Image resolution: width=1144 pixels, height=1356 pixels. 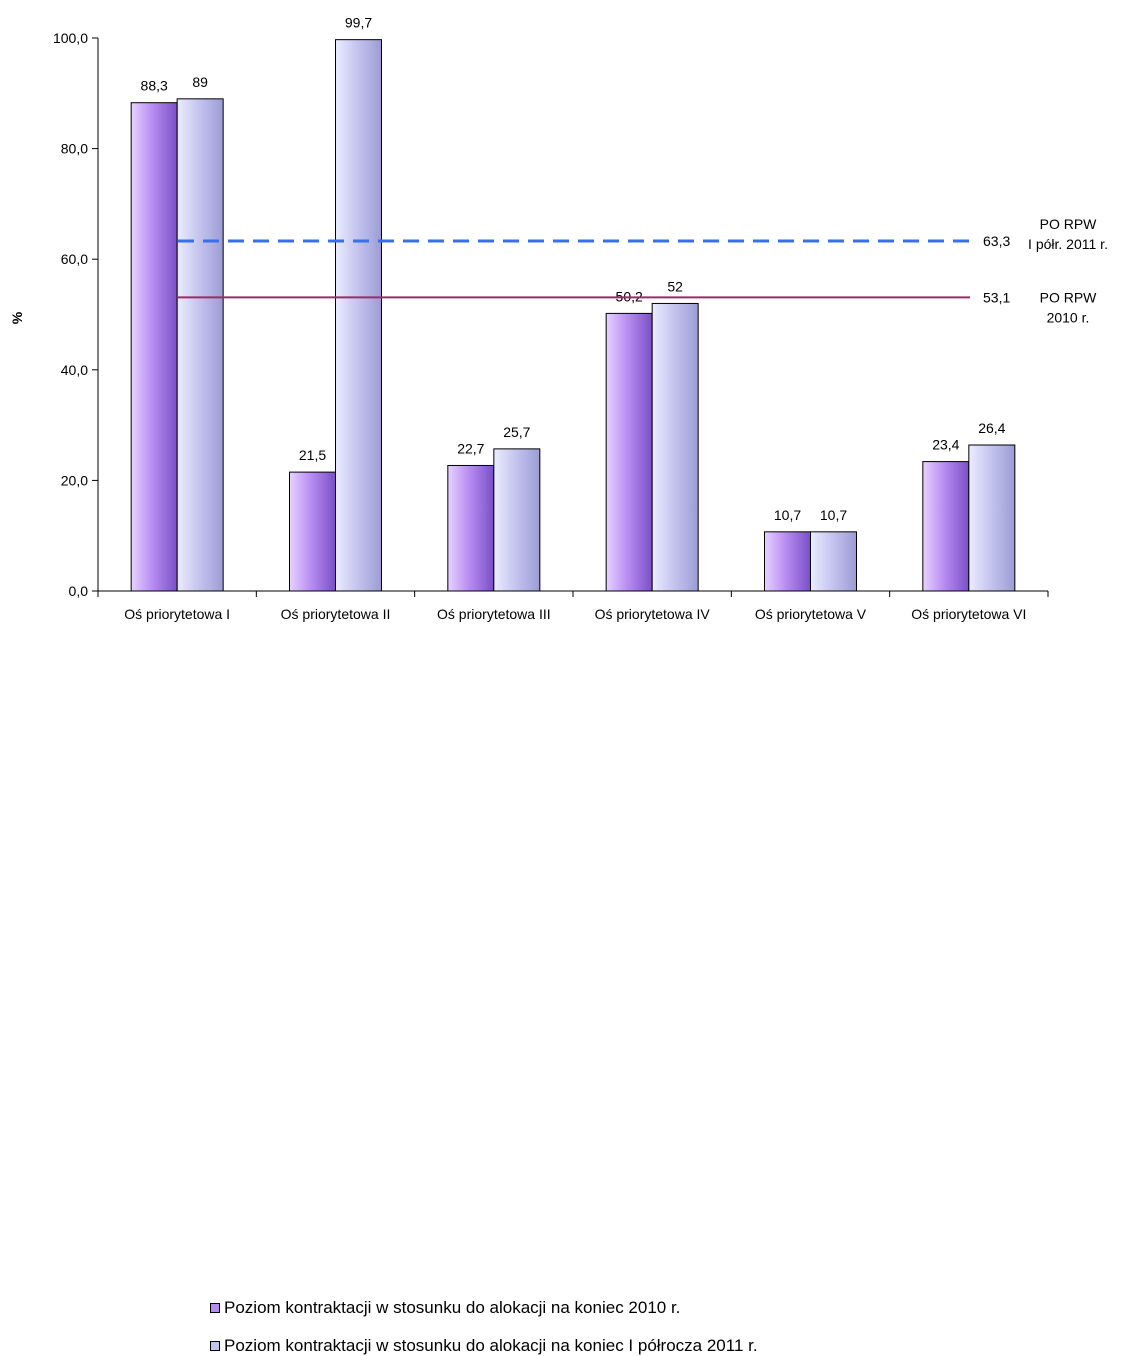 What do you see at coordinates (494, 614) in the screenshot?
I see `x-tick-label: Oś priorytetowa III` at bounding box center [494, 614].